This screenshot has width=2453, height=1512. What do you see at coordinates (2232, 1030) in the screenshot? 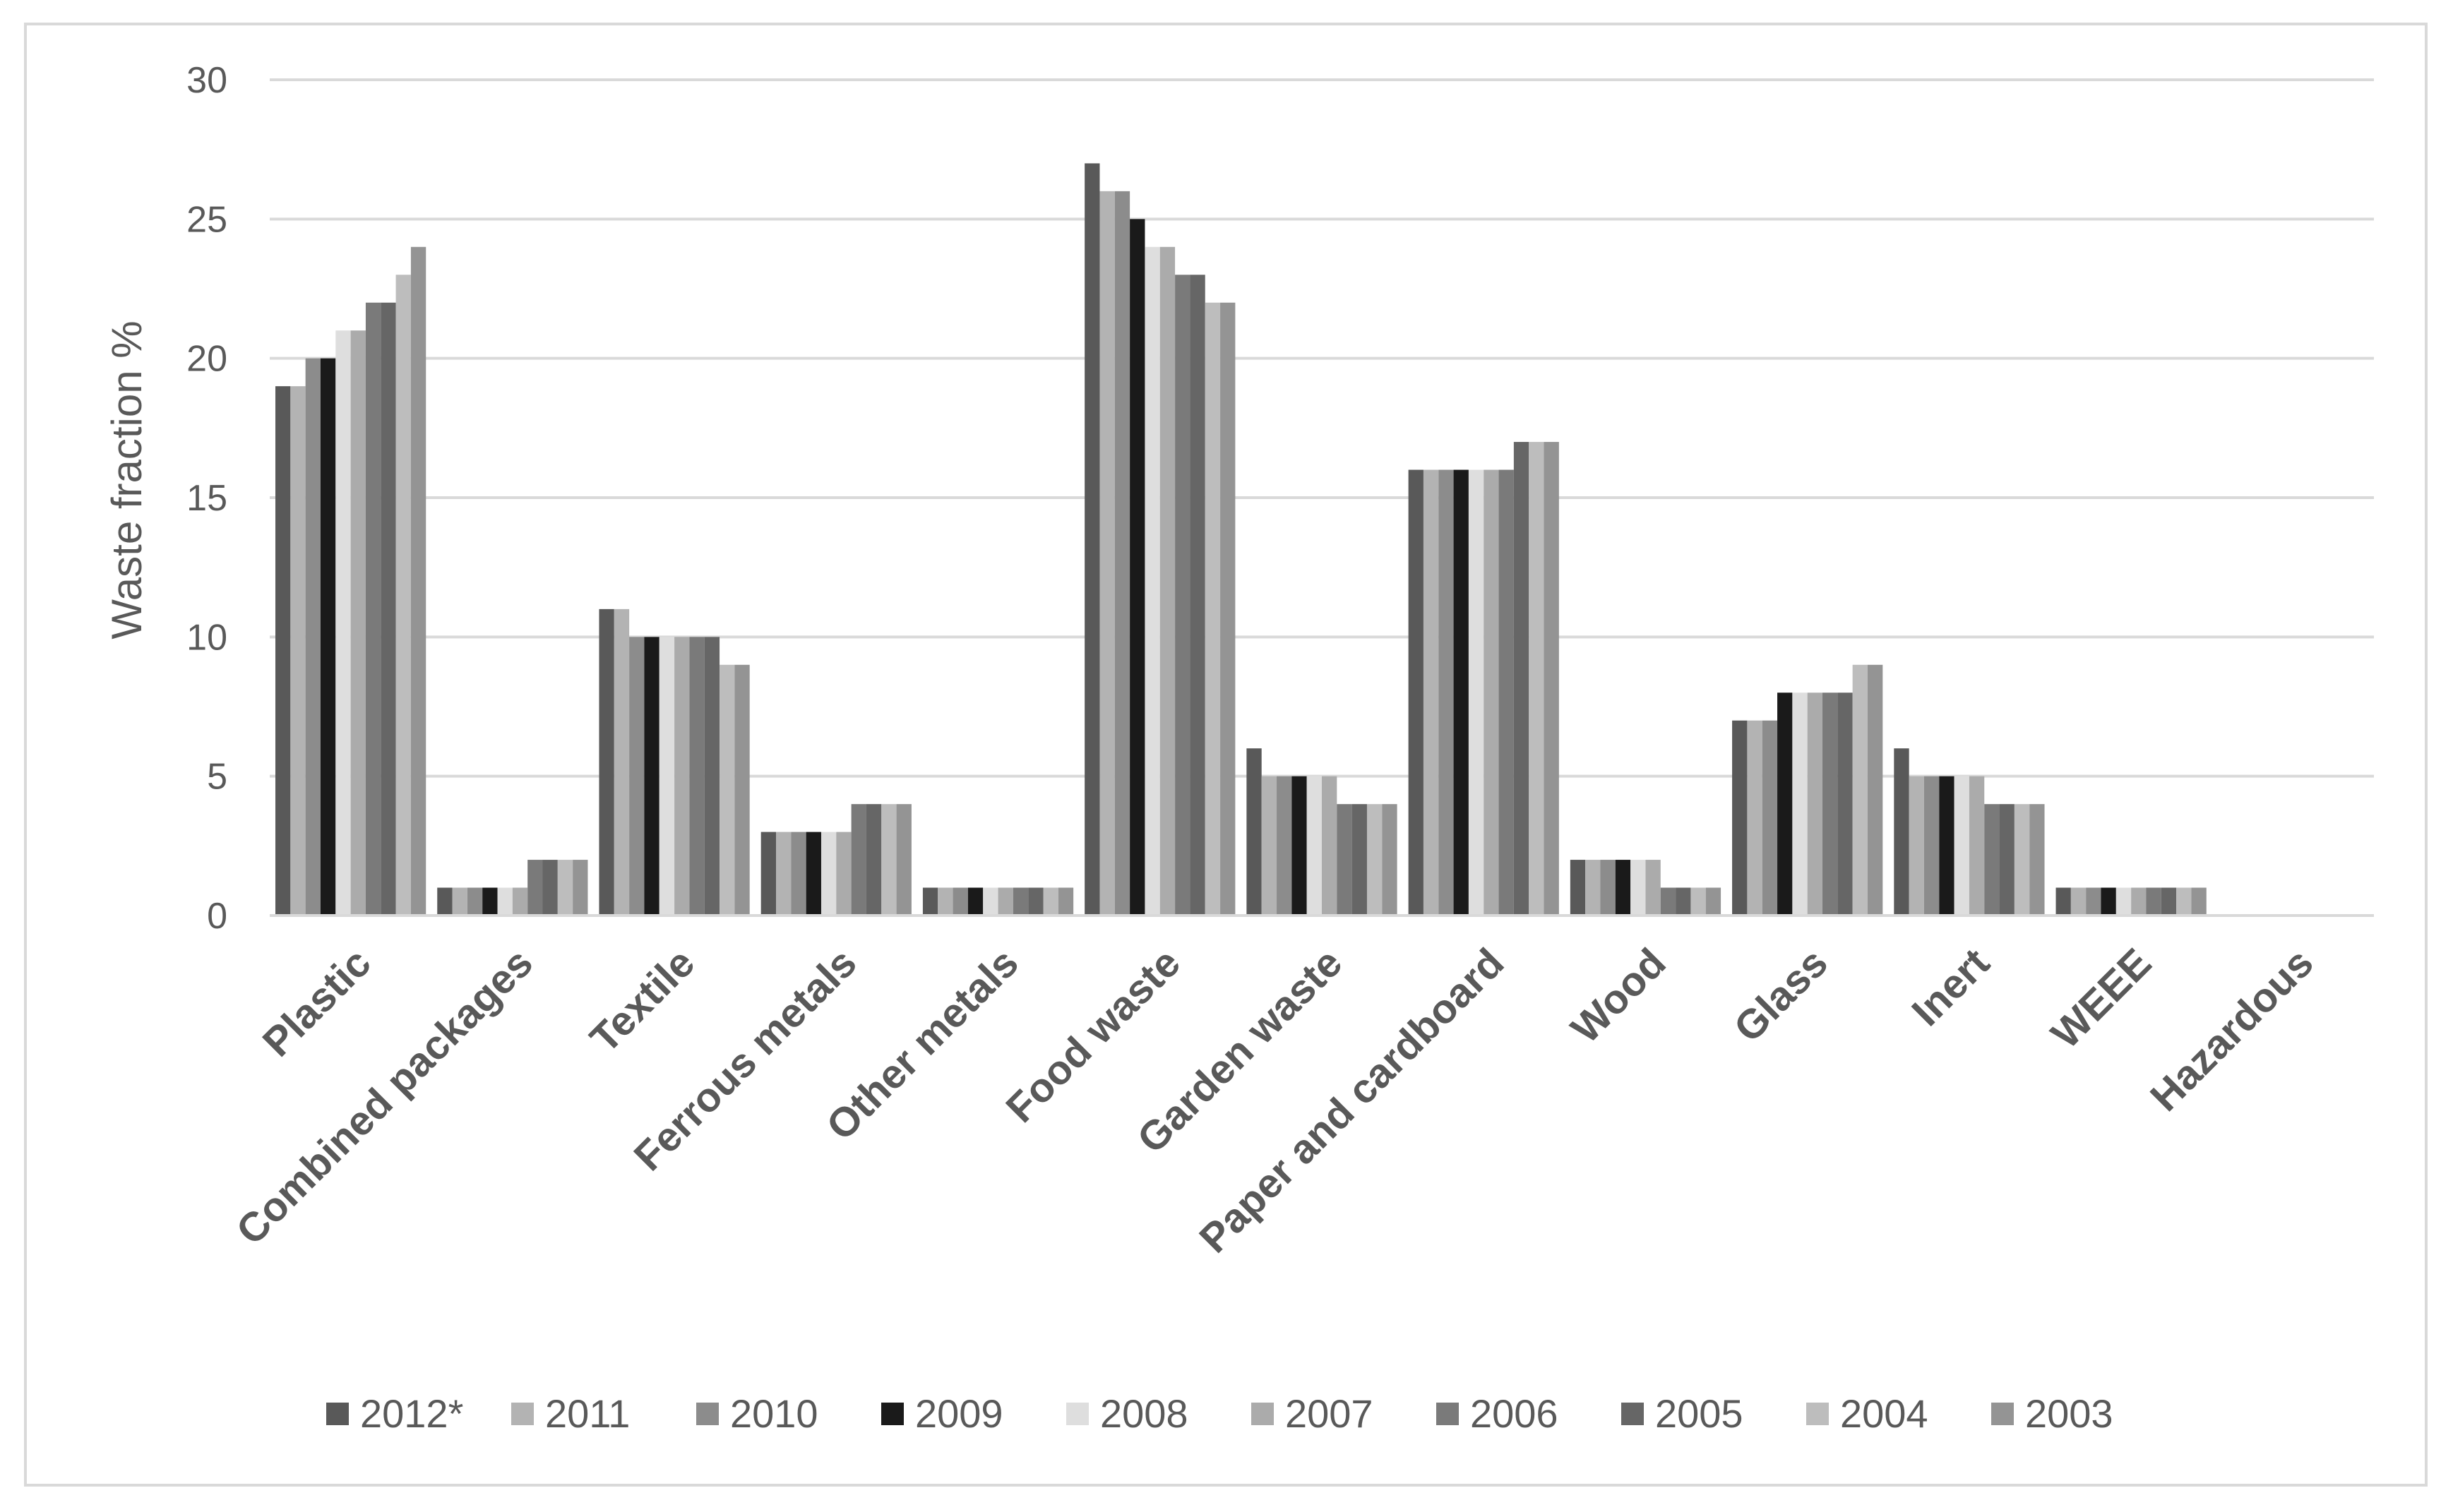
I see `x-category-label: Hazardous` at bounding box center [2232, 1030].